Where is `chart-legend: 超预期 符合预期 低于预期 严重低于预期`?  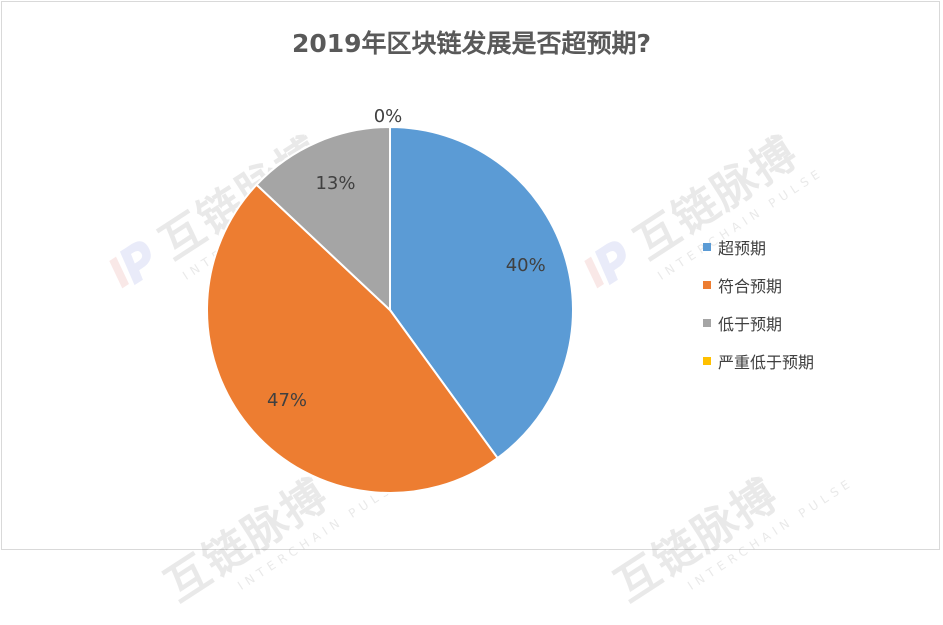 chart-legend: 超预期 符合预期 低于预期 严重低于预期 is located at coordinates (758, 304).